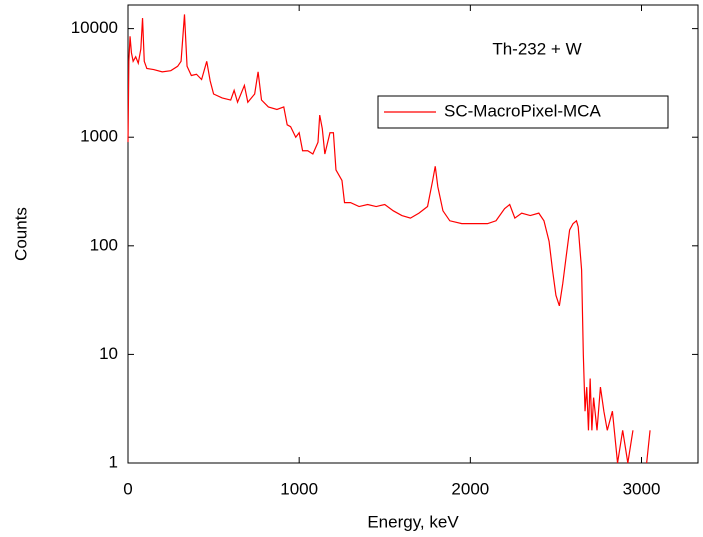 The image size is (703, 537). I want to click on legend: SC-MacroPixel-MCA, so click(523, 112).